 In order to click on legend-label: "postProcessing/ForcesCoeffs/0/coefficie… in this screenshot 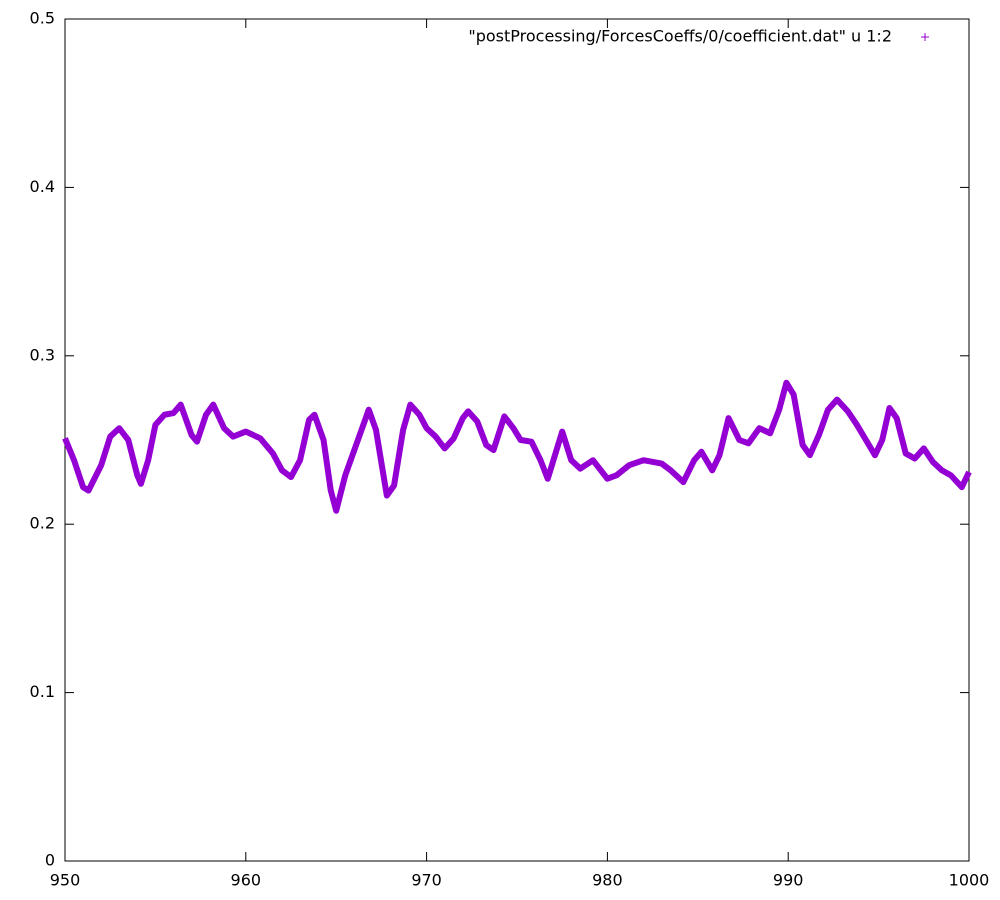, I will do `click(680, 36)`.